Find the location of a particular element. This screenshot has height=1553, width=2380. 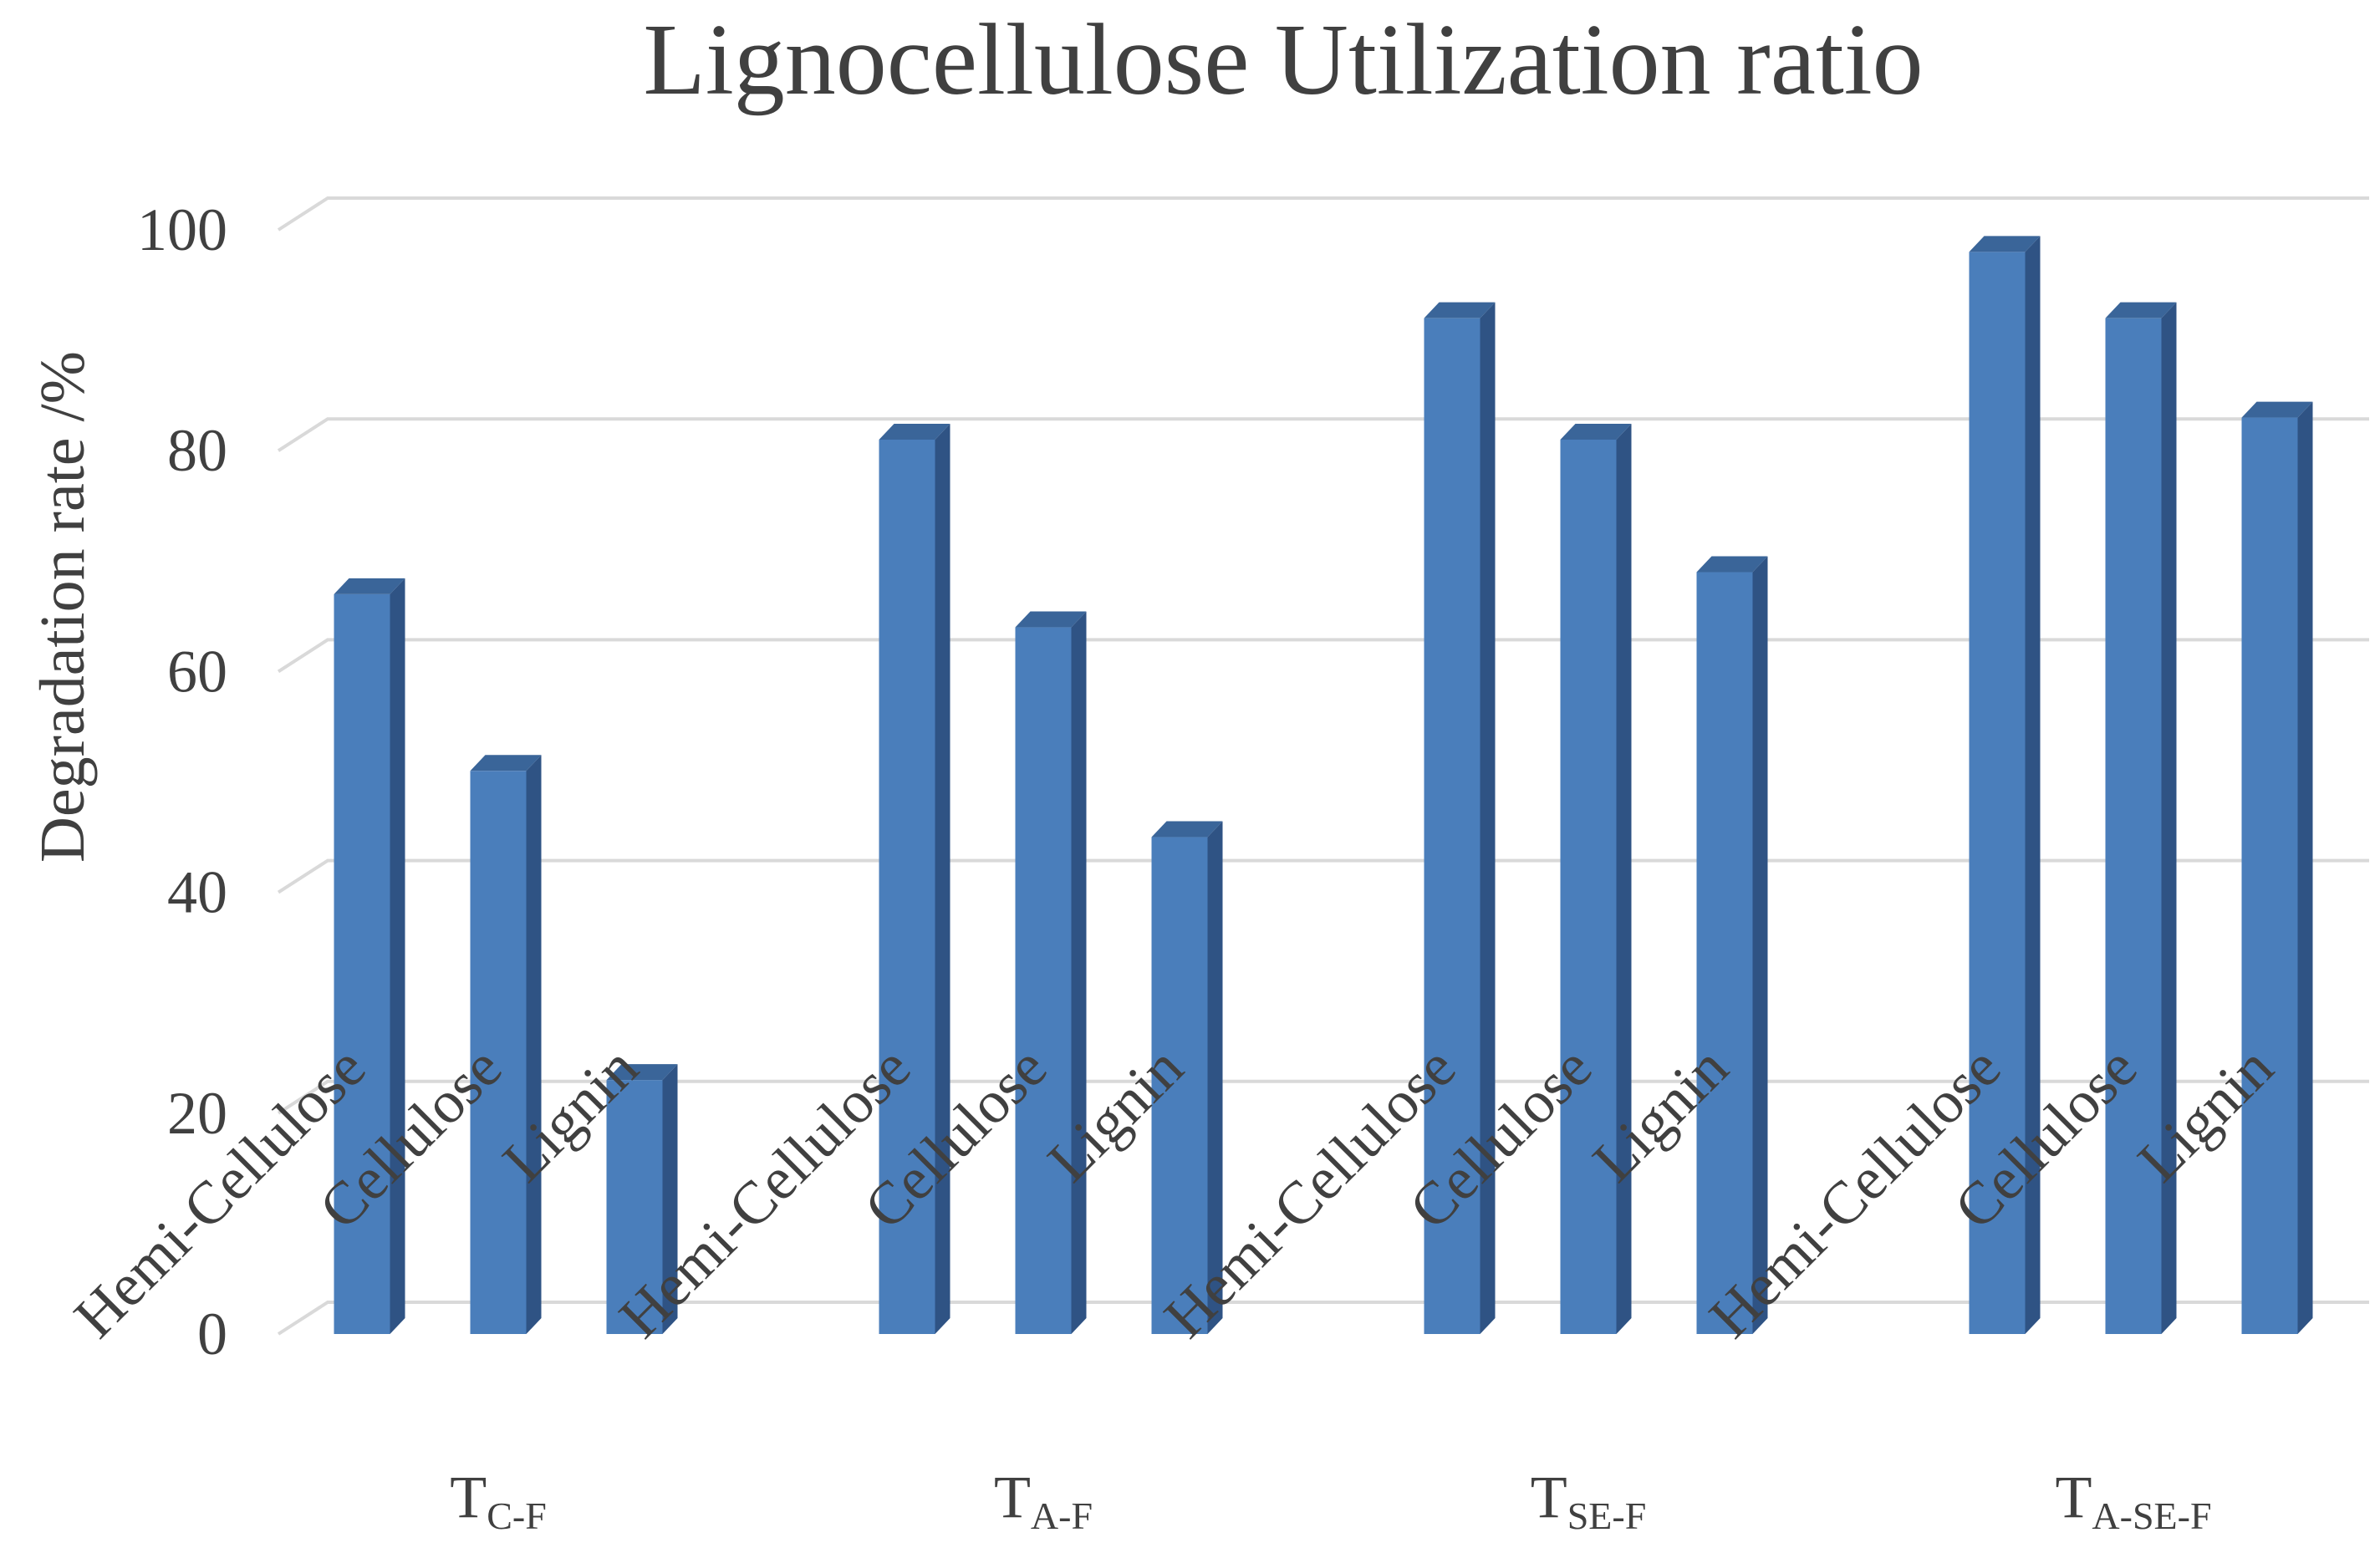

group-label-sub: A-F is located at coordinates (1062, 1516).